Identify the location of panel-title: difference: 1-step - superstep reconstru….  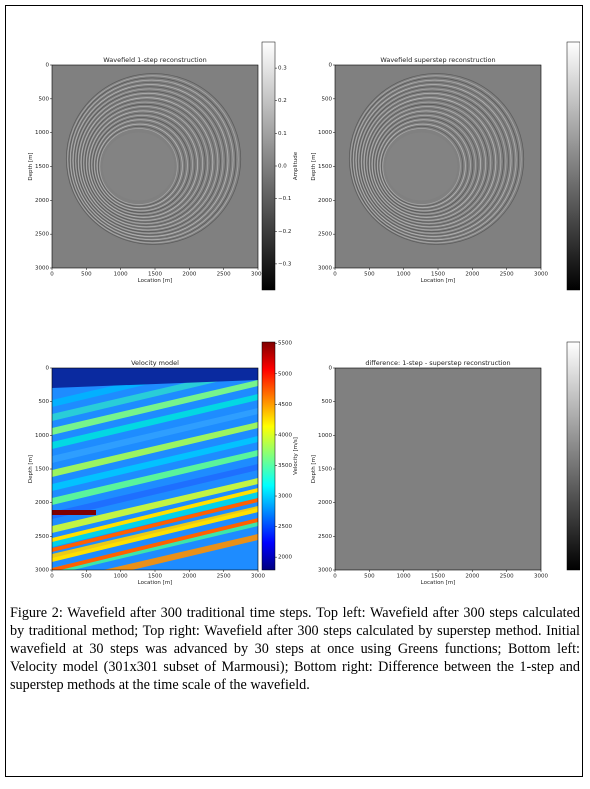
(437, 363).